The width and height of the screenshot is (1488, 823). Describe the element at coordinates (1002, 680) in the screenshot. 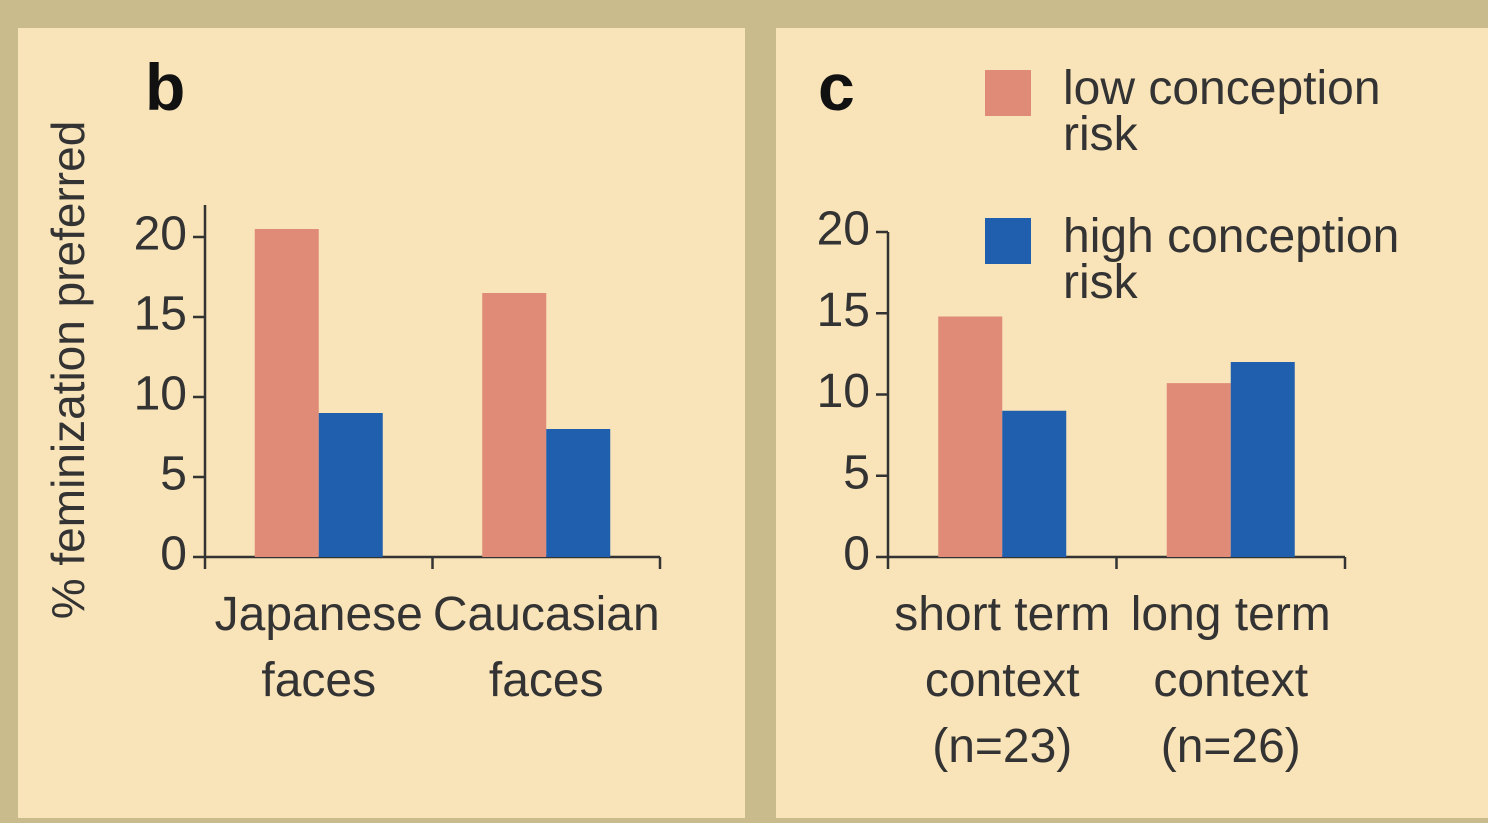

I see `x-tick-label: short term context (n=23)` at that location.